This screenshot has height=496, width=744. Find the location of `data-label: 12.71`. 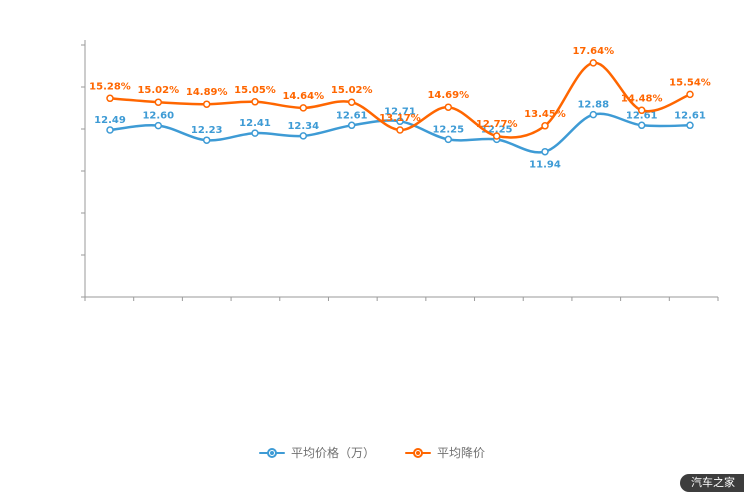

data-label: 12.71 is located at coordinates (400, 111).